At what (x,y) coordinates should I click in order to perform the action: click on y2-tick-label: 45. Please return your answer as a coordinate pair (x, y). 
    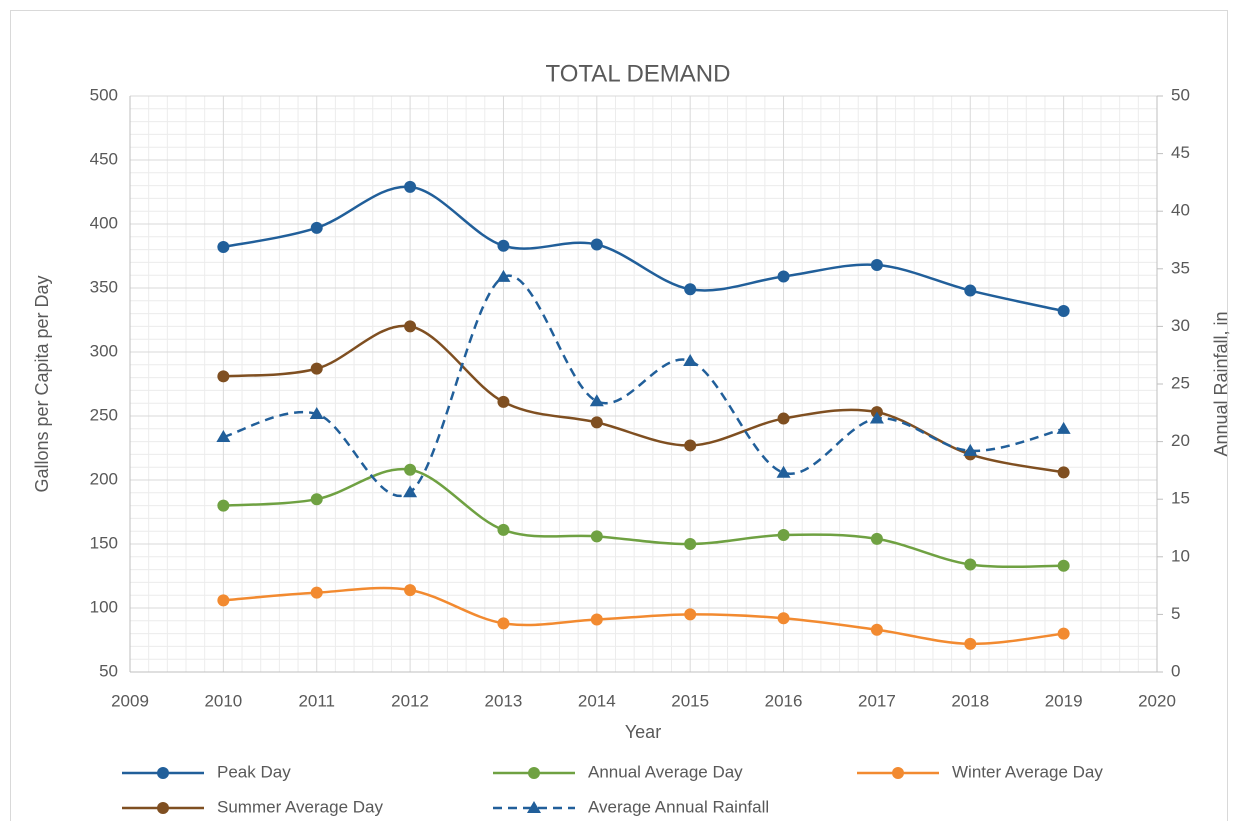
    Looking at the image, I should click on (1180, 152).